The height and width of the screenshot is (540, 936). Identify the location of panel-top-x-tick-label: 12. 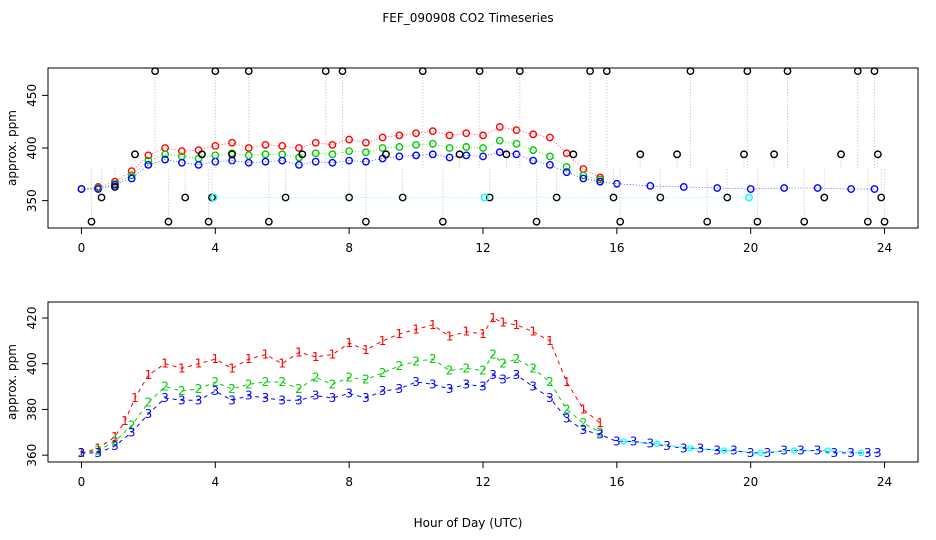
(482, 248).